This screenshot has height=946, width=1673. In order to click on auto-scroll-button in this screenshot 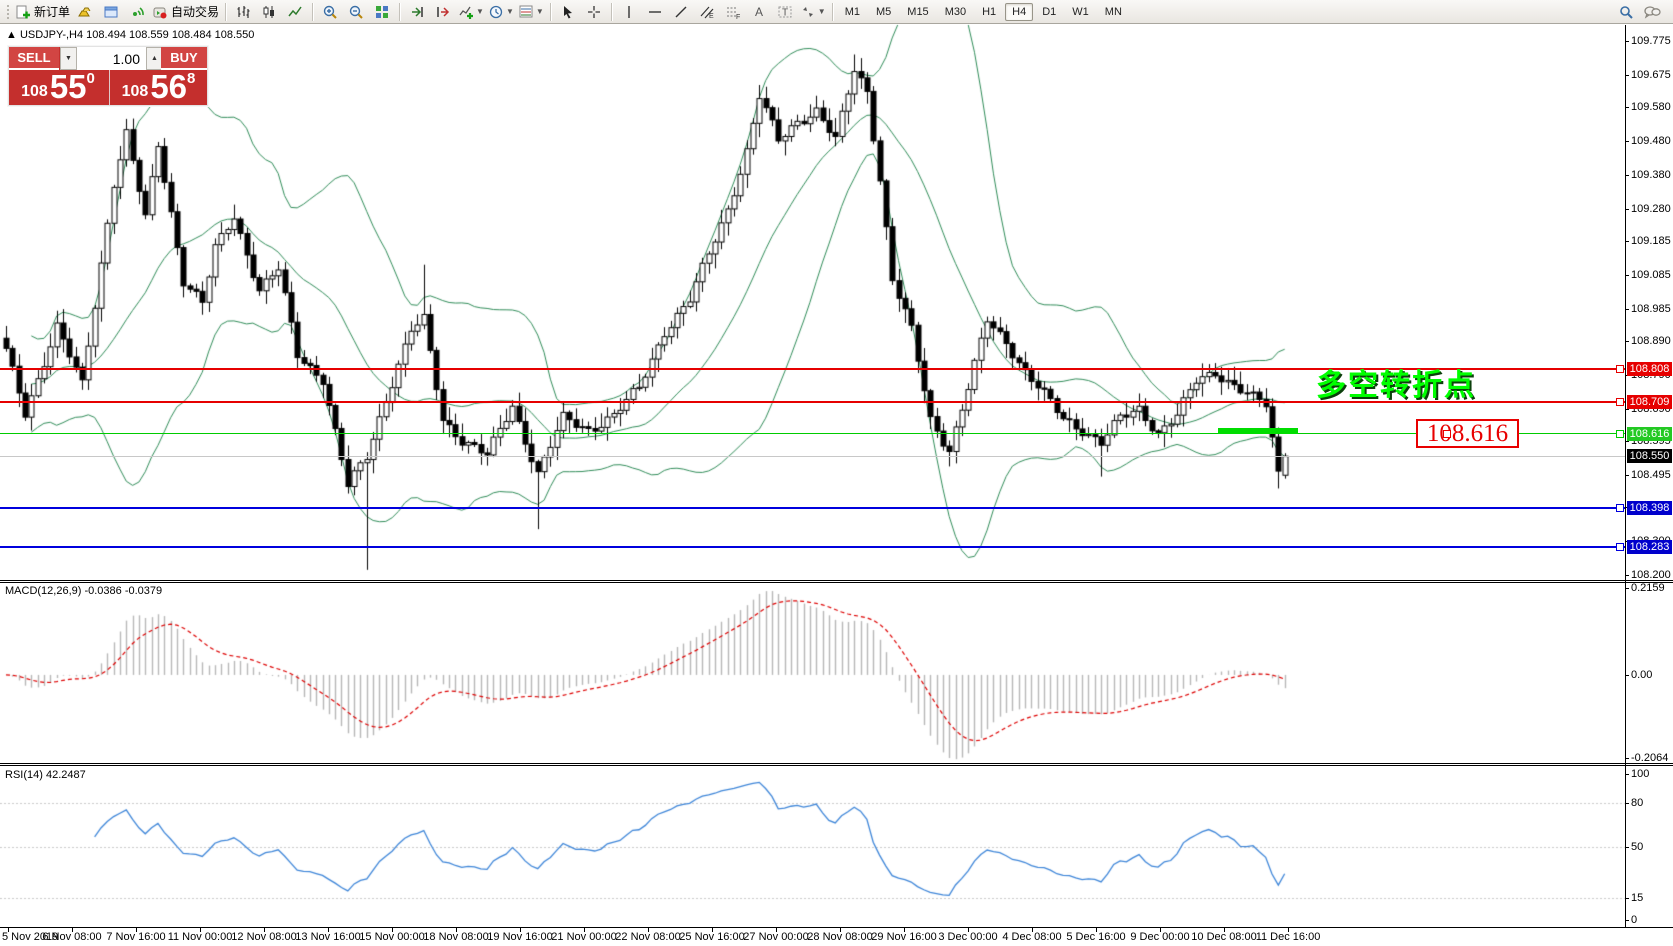, I will do `click(417, 12)`.